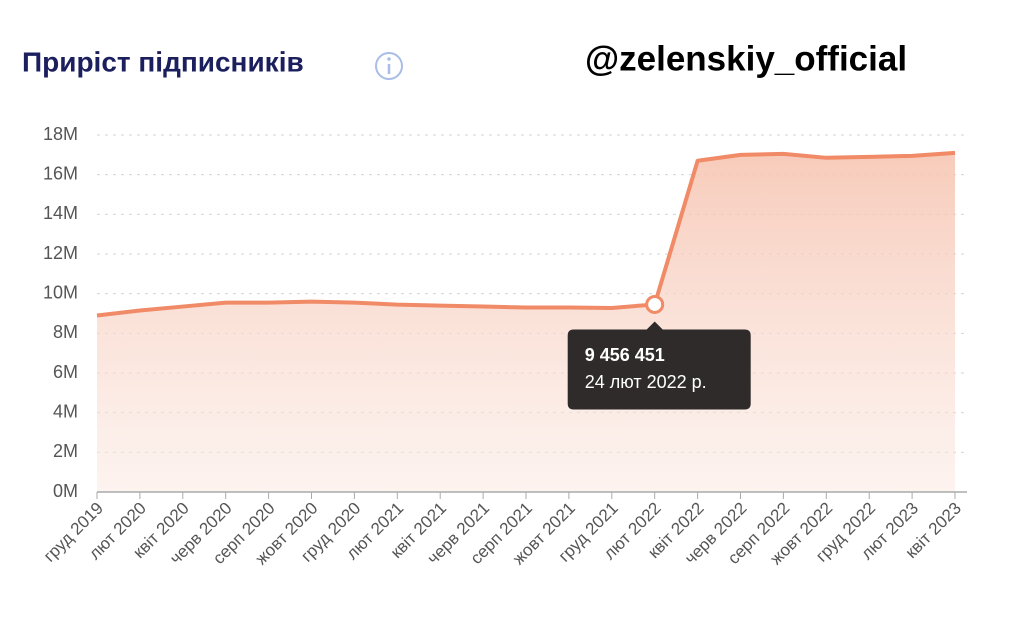 The width and height of the screenshot is (1022, 642). I want to click on y-tick-label: 16M, so click(60, 173).